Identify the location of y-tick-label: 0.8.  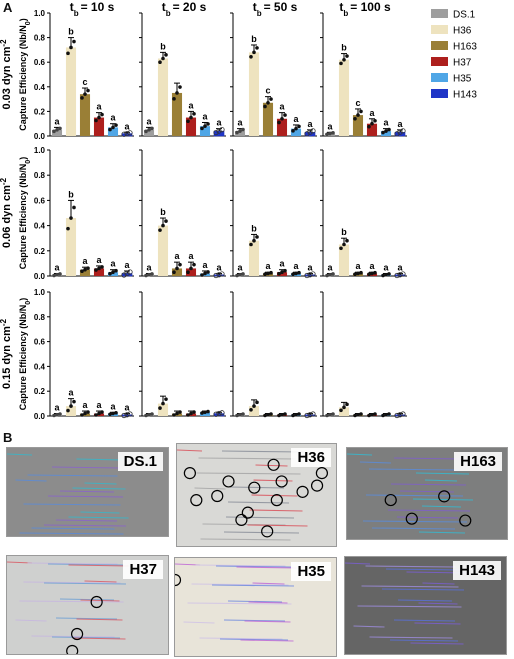
(40, 175).